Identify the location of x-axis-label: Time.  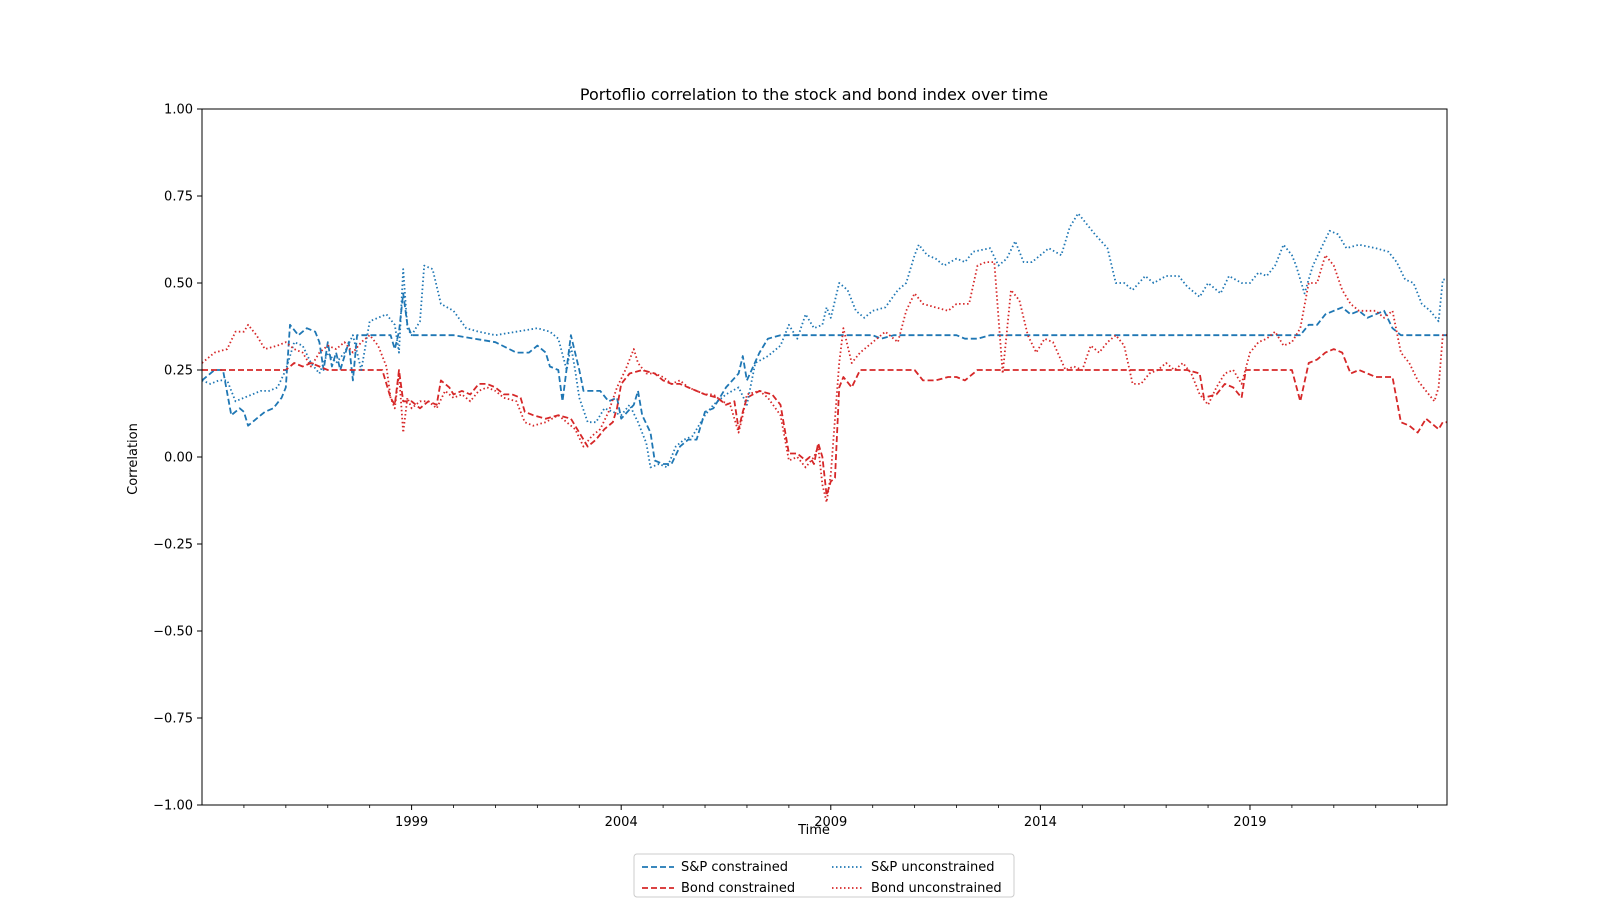
(813, 830).